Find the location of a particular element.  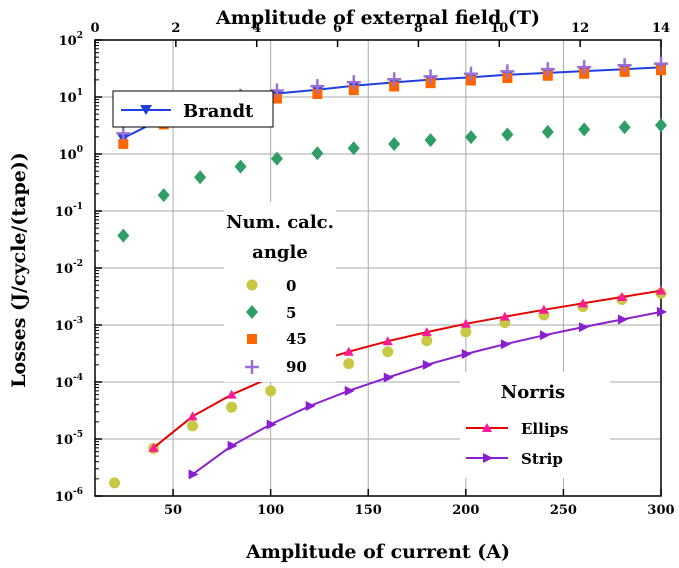

y-tick-label-2: 10⁻⁴ is located at coordinates (69, 382).